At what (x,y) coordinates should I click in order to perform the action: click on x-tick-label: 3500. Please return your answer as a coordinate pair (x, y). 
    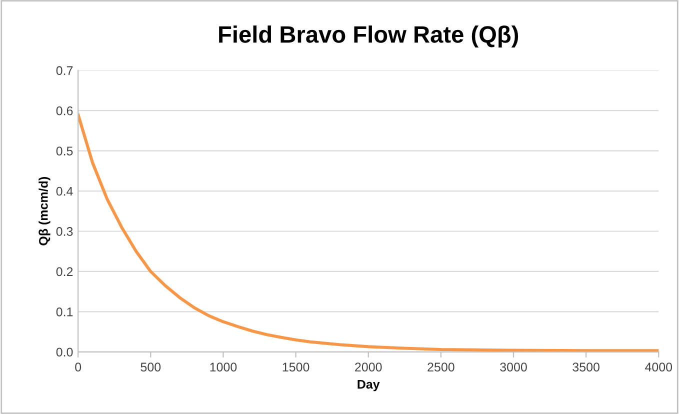
    Looking at the image, I should click on (586, 367).